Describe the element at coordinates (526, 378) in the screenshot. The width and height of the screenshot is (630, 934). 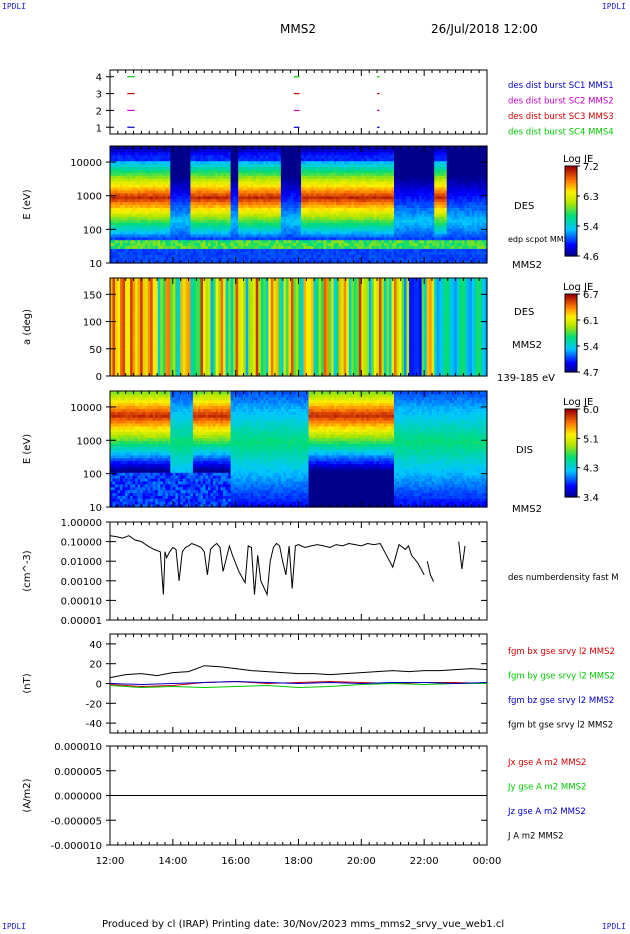
I see `energy-range-label: 139-185 eV` at that location.